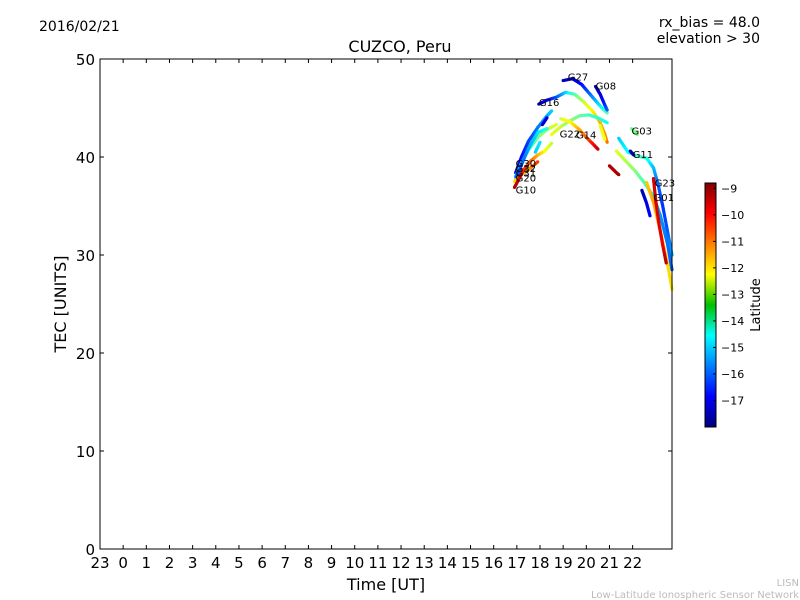 The height and width of the screenshot is (600, 800). I want to click on y-tick-label: 40, so click(85, 158).